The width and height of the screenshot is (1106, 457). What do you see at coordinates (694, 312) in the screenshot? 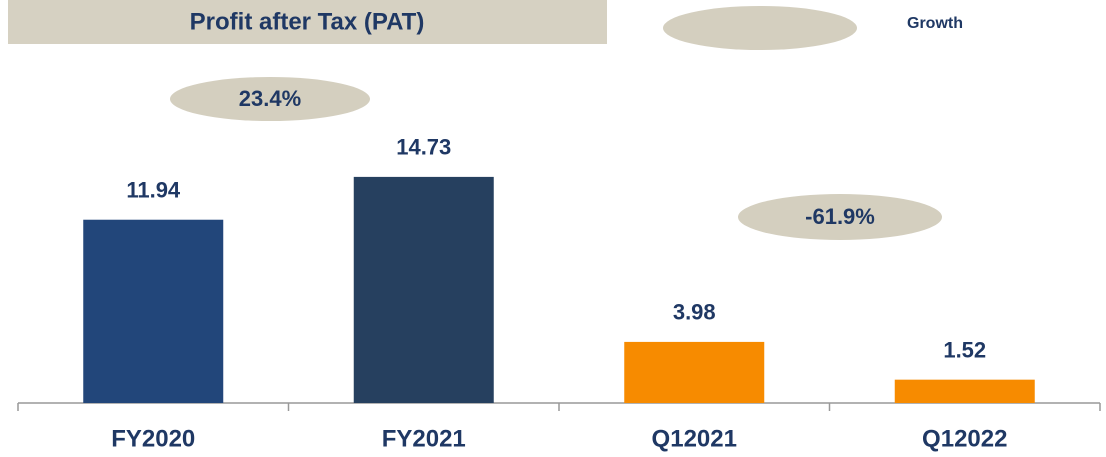
I see `data-label: 3.98` at bounding box center [694, 312].